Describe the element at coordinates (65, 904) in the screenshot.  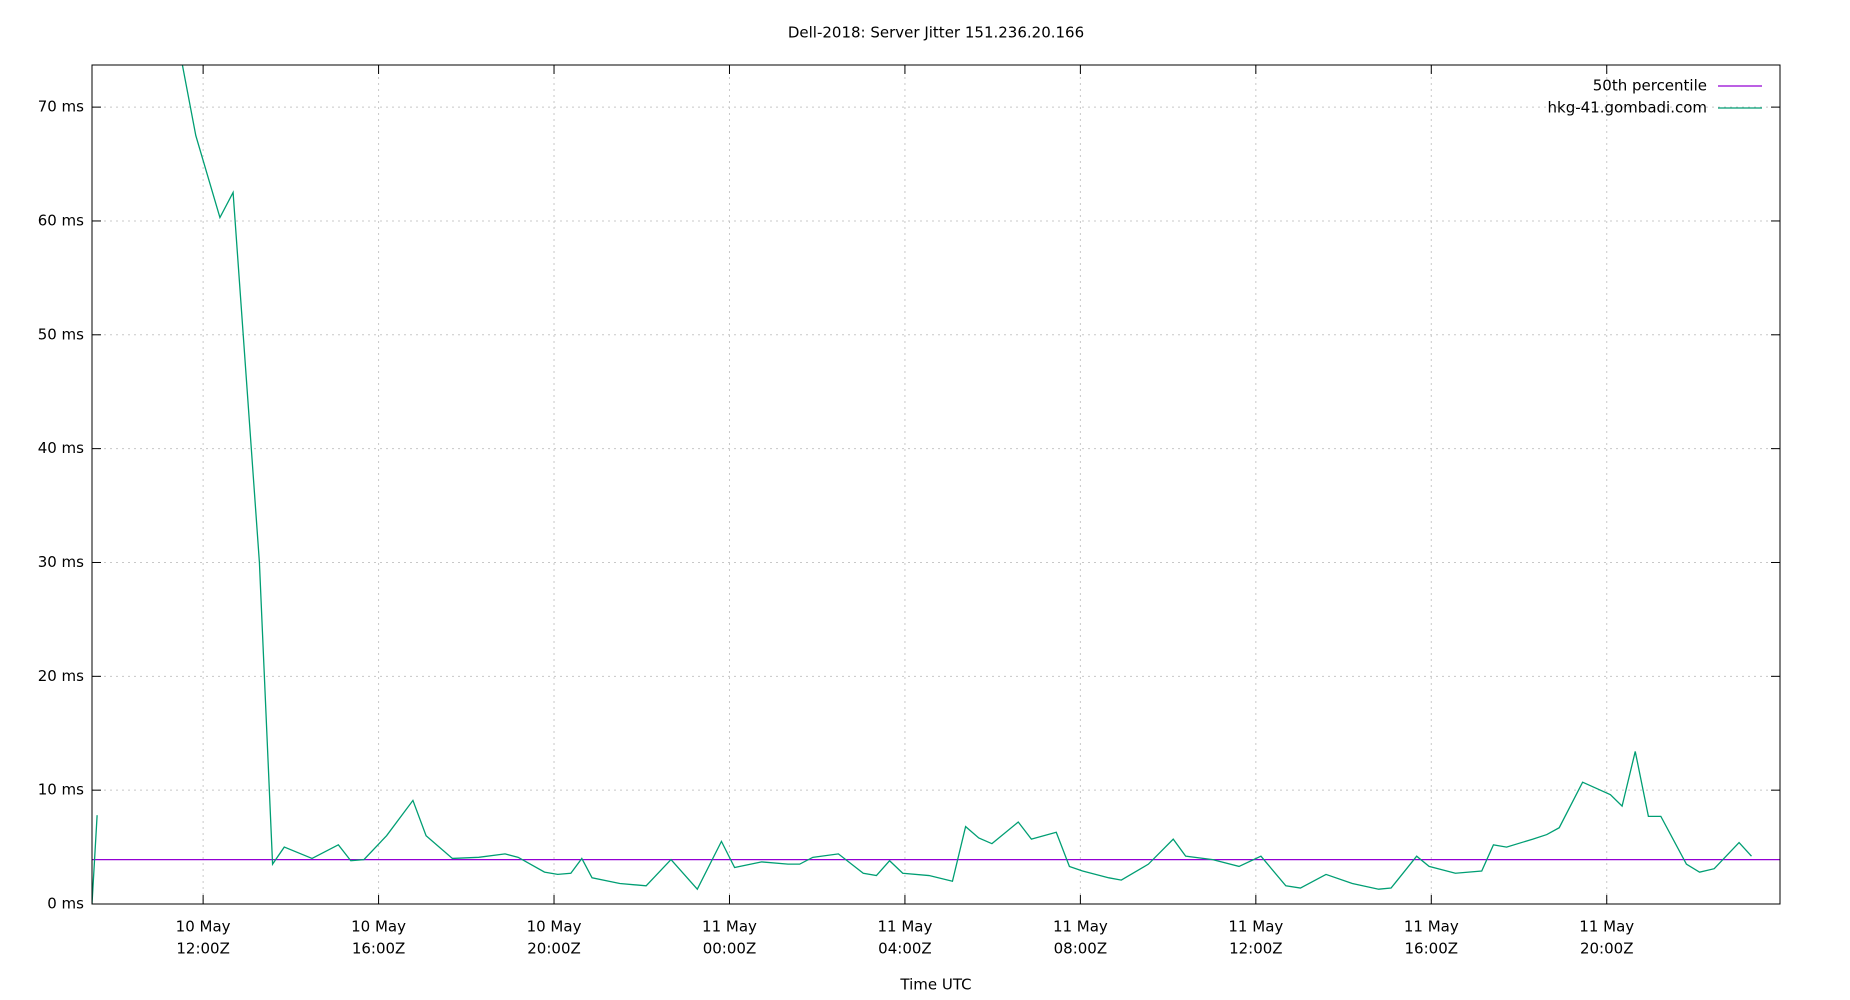
I see `y-tick-label: 0 ms` at that location.